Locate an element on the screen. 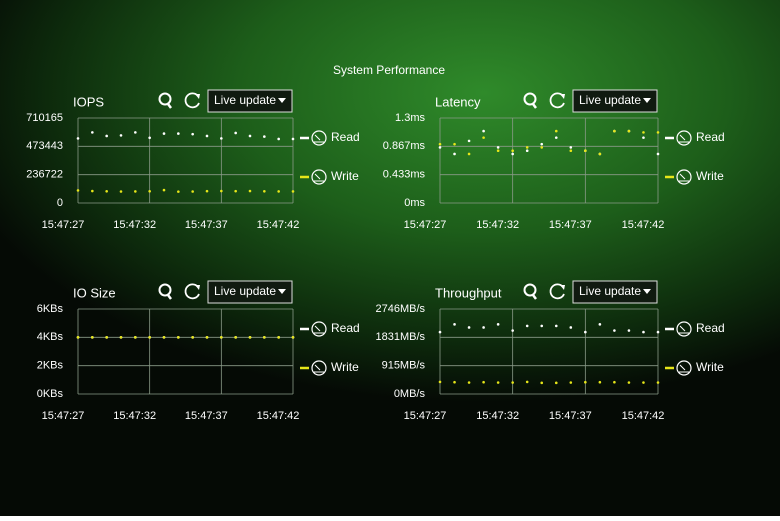 This screenshot has height=521, width=780. refresh-arrow is located at coordinates (562, 96).